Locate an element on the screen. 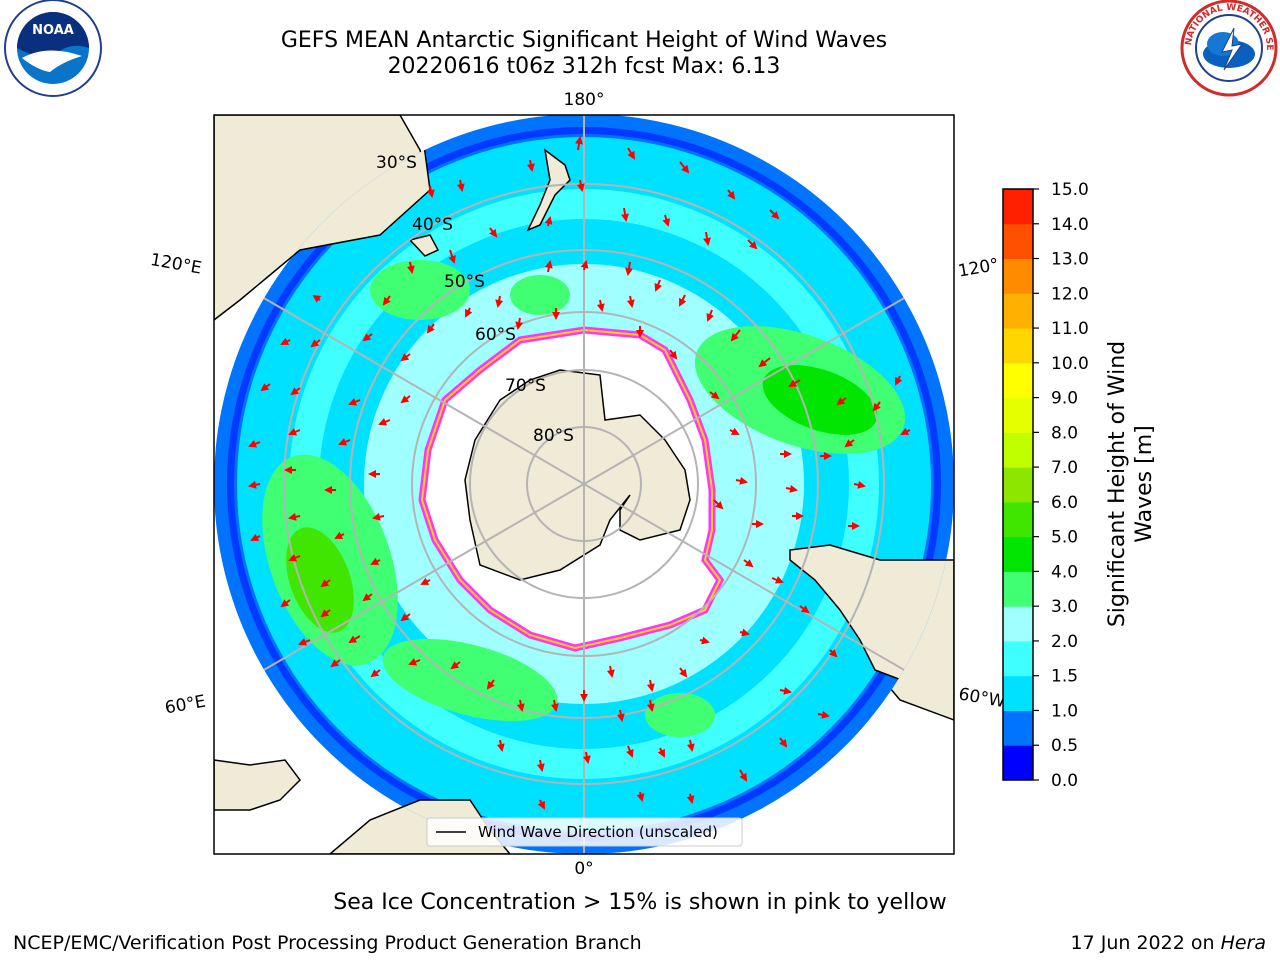  africa-land is located at coordinates (257, 785).